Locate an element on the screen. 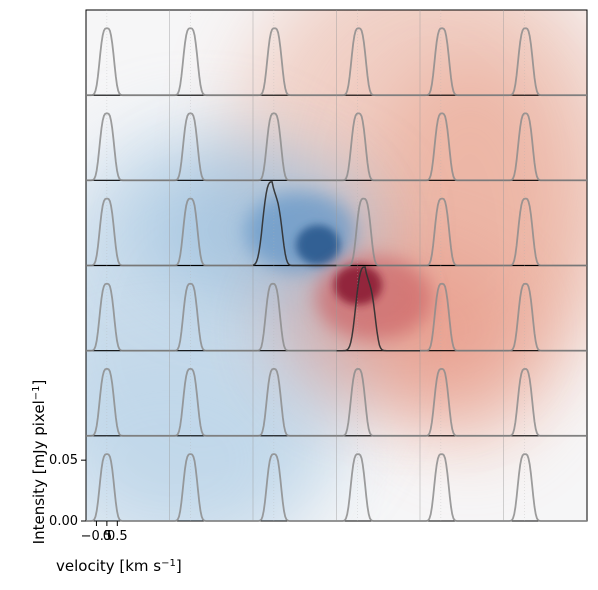  y-tick-label: 0.05 is located at coordinates (63, 460).